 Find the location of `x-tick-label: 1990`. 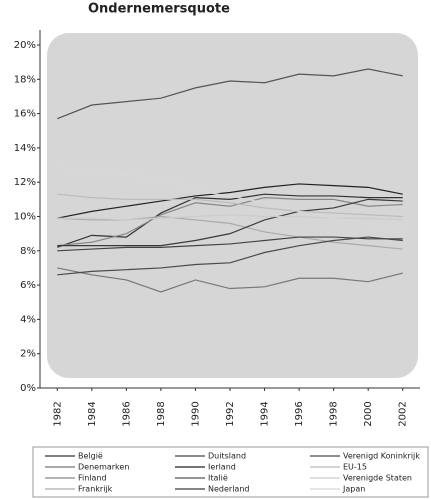

x-tick-label: 1990 is located at coordinates (195, 413).